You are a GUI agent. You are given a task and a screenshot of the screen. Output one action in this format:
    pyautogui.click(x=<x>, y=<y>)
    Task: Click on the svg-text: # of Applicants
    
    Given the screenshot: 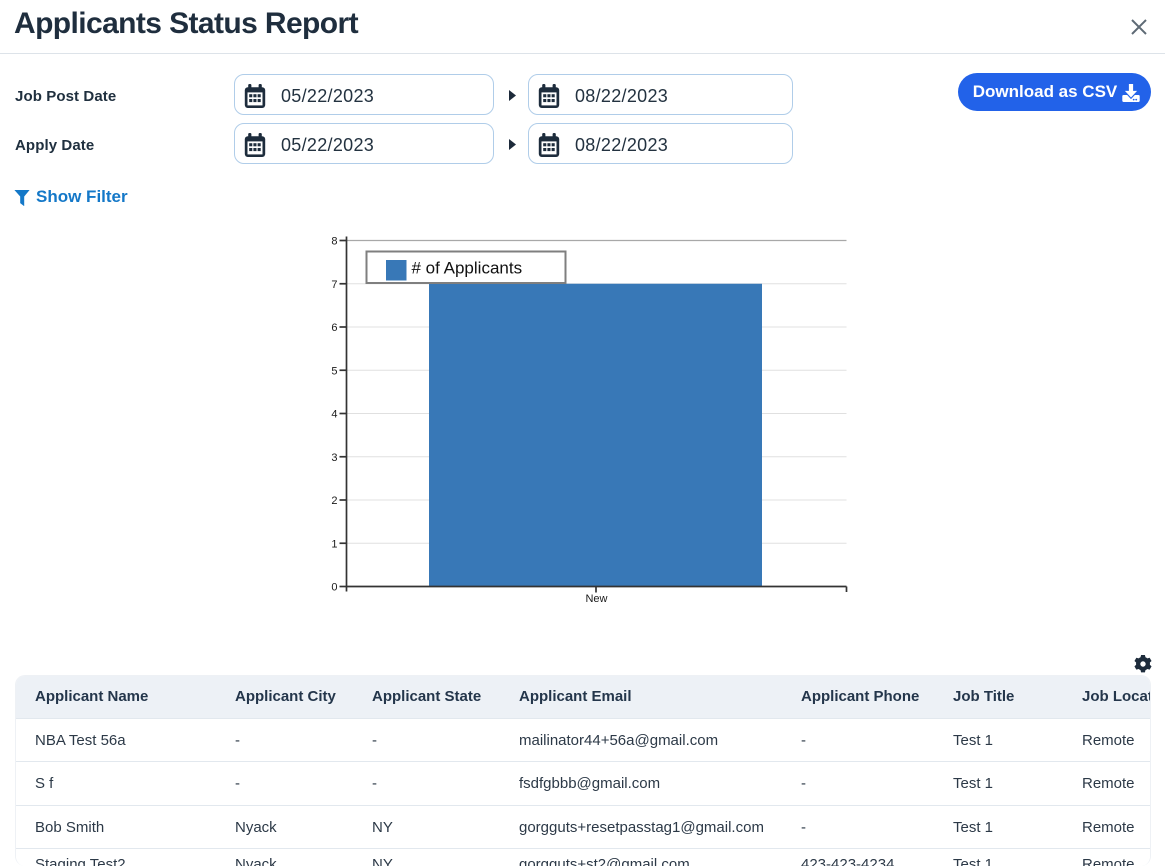 What is the action you would take?
    pyautogui.click(x=467, y=268)
    